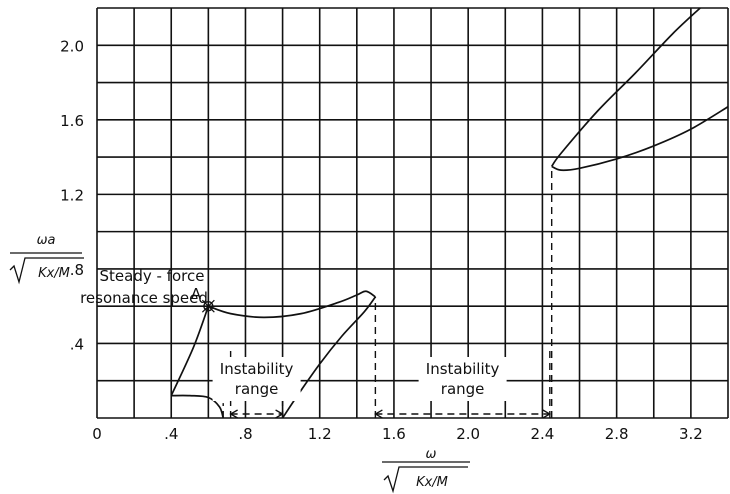  What do you see at coordinates (691, 434) in the screenshot?
I see `x-tick-label: 3.2` at bounding box center [691, 434].